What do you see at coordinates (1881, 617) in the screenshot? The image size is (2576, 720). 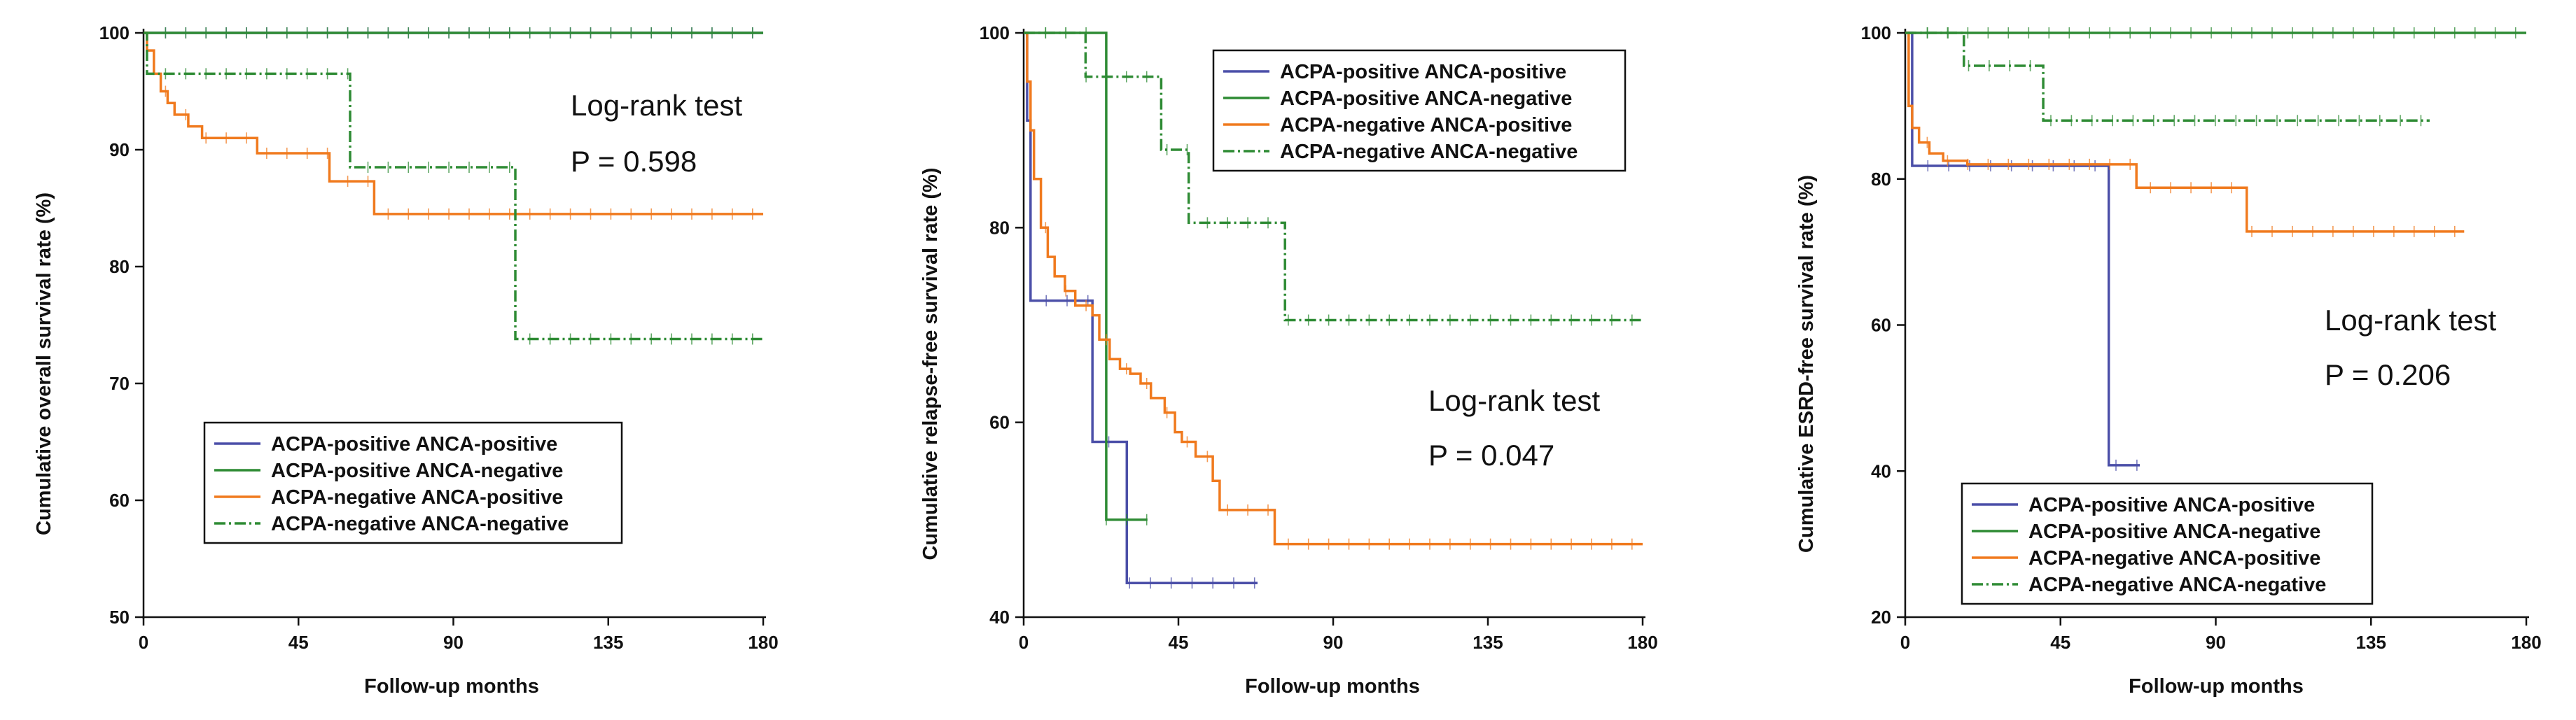 I see `y-tick-label: 20` at bounding box center [1881, 617].